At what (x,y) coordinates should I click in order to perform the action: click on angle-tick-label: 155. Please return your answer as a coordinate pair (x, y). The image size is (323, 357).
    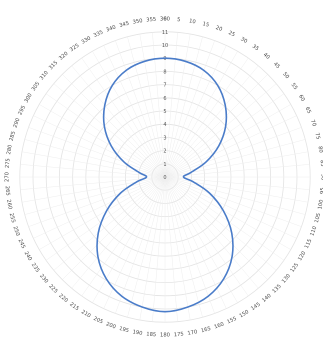
    Looking at the image, I should click on (232, 321).